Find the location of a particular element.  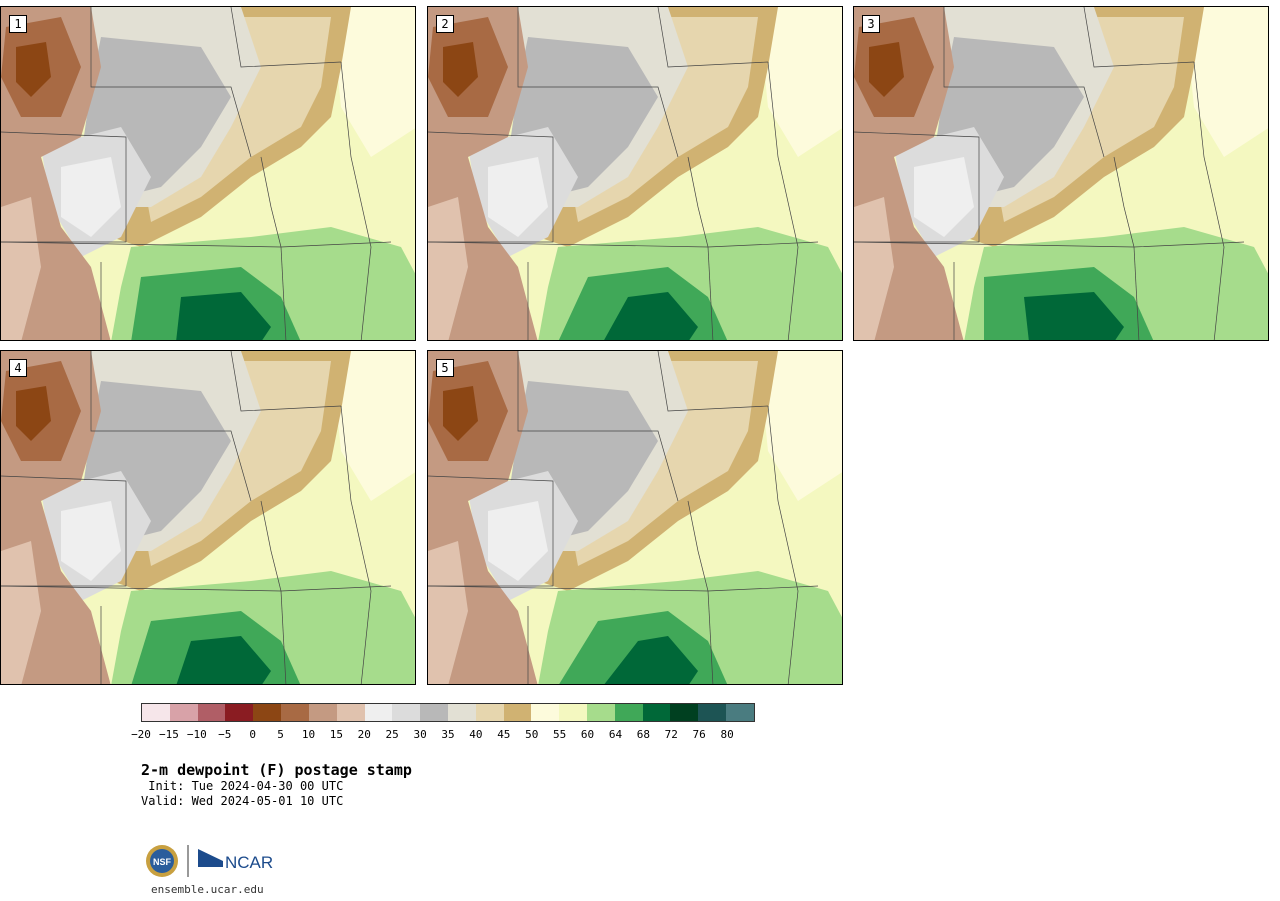

colorbar-tick-label: −10 is located at coordinates (196, 734).